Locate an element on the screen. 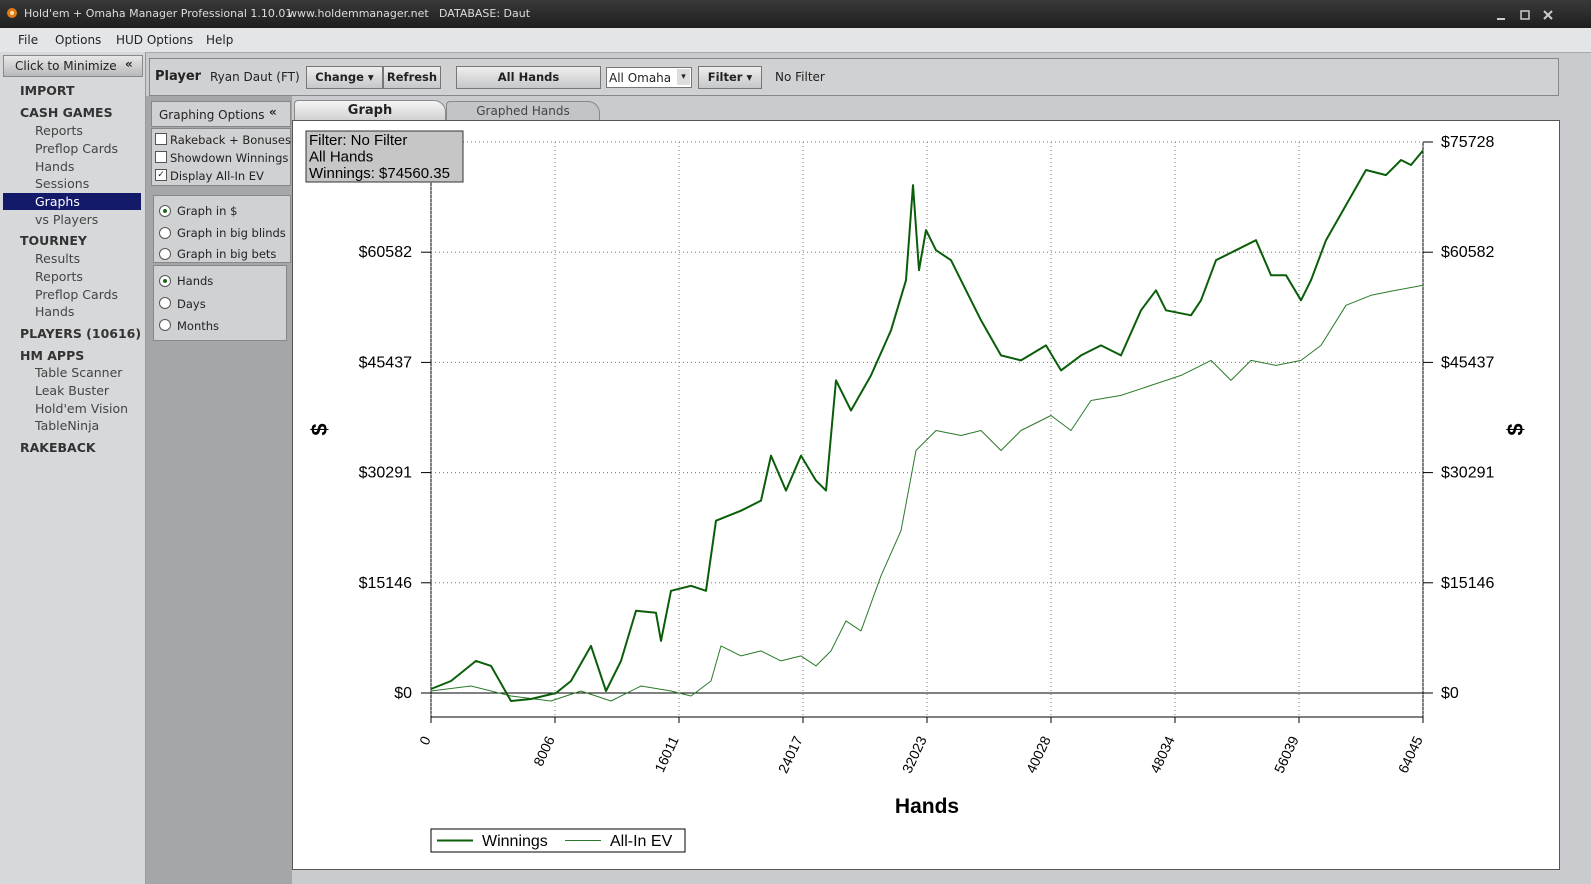 The width and height of the screenshot is (1591, 884). filter-status: No Filter is located at coordinates (800, 77).